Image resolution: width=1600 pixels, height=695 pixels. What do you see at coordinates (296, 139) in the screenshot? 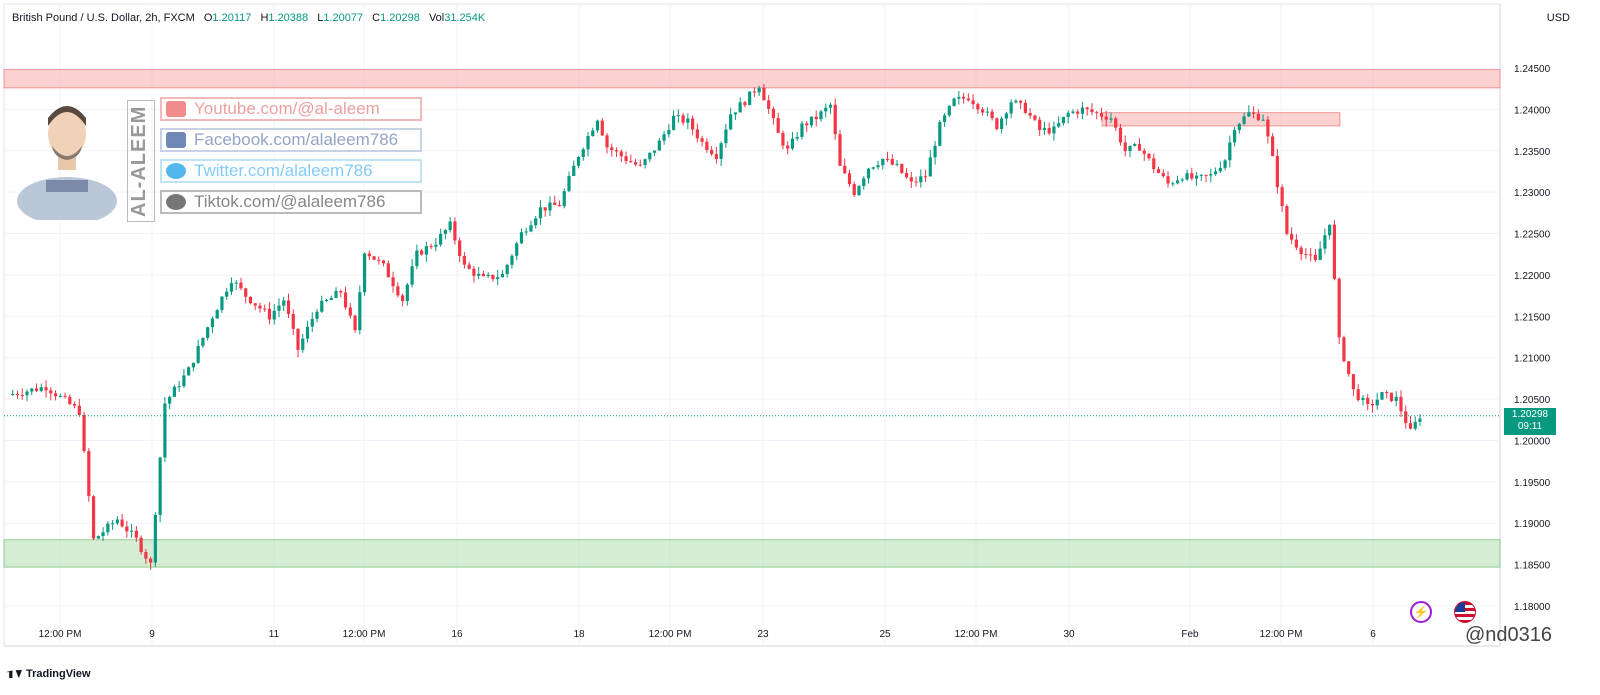
I see `social-text: Facebook.com/alaleem786` at bounding box center [296, 139].